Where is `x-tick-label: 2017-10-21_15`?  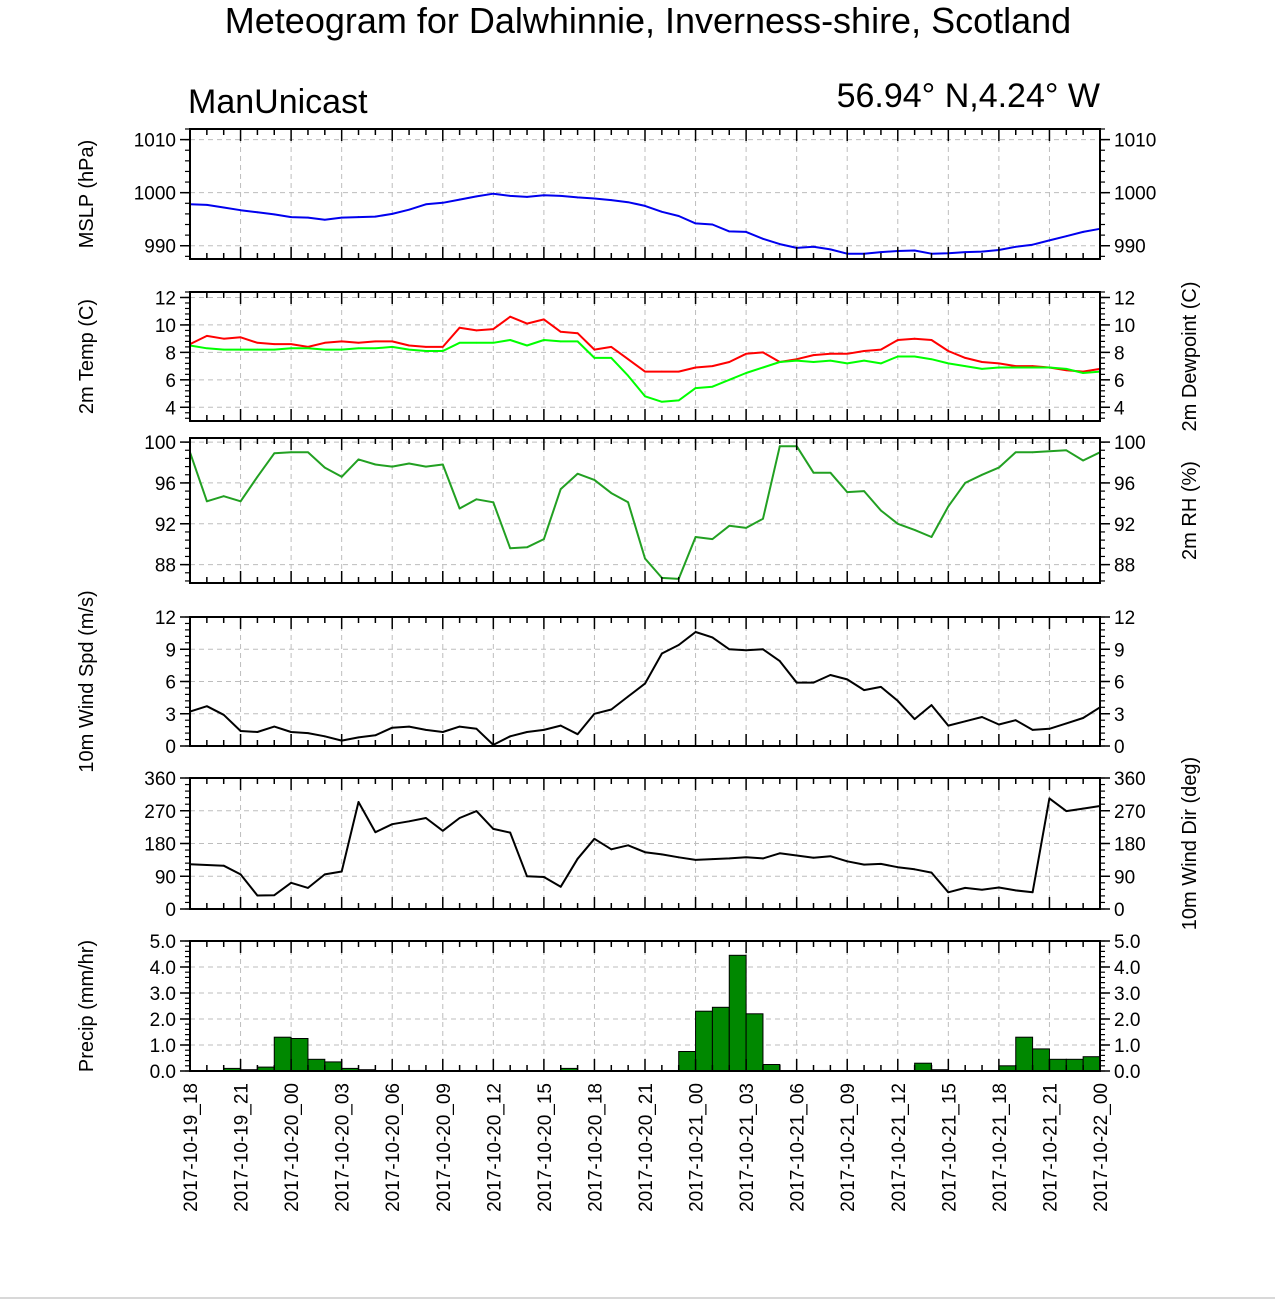
x-tick-label: 2017-10-21_15 is located at coordinates (949, 1147).